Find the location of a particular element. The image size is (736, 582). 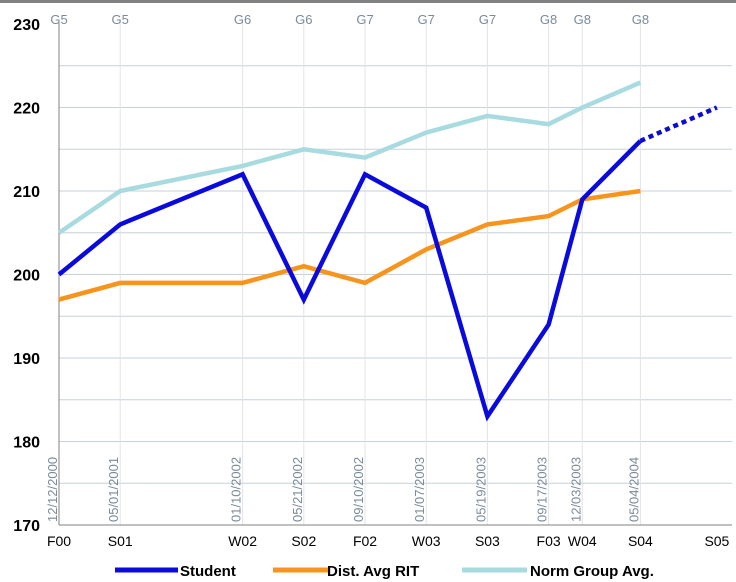

date-label: 05/01/2001 is located at coordinates (113, 489).